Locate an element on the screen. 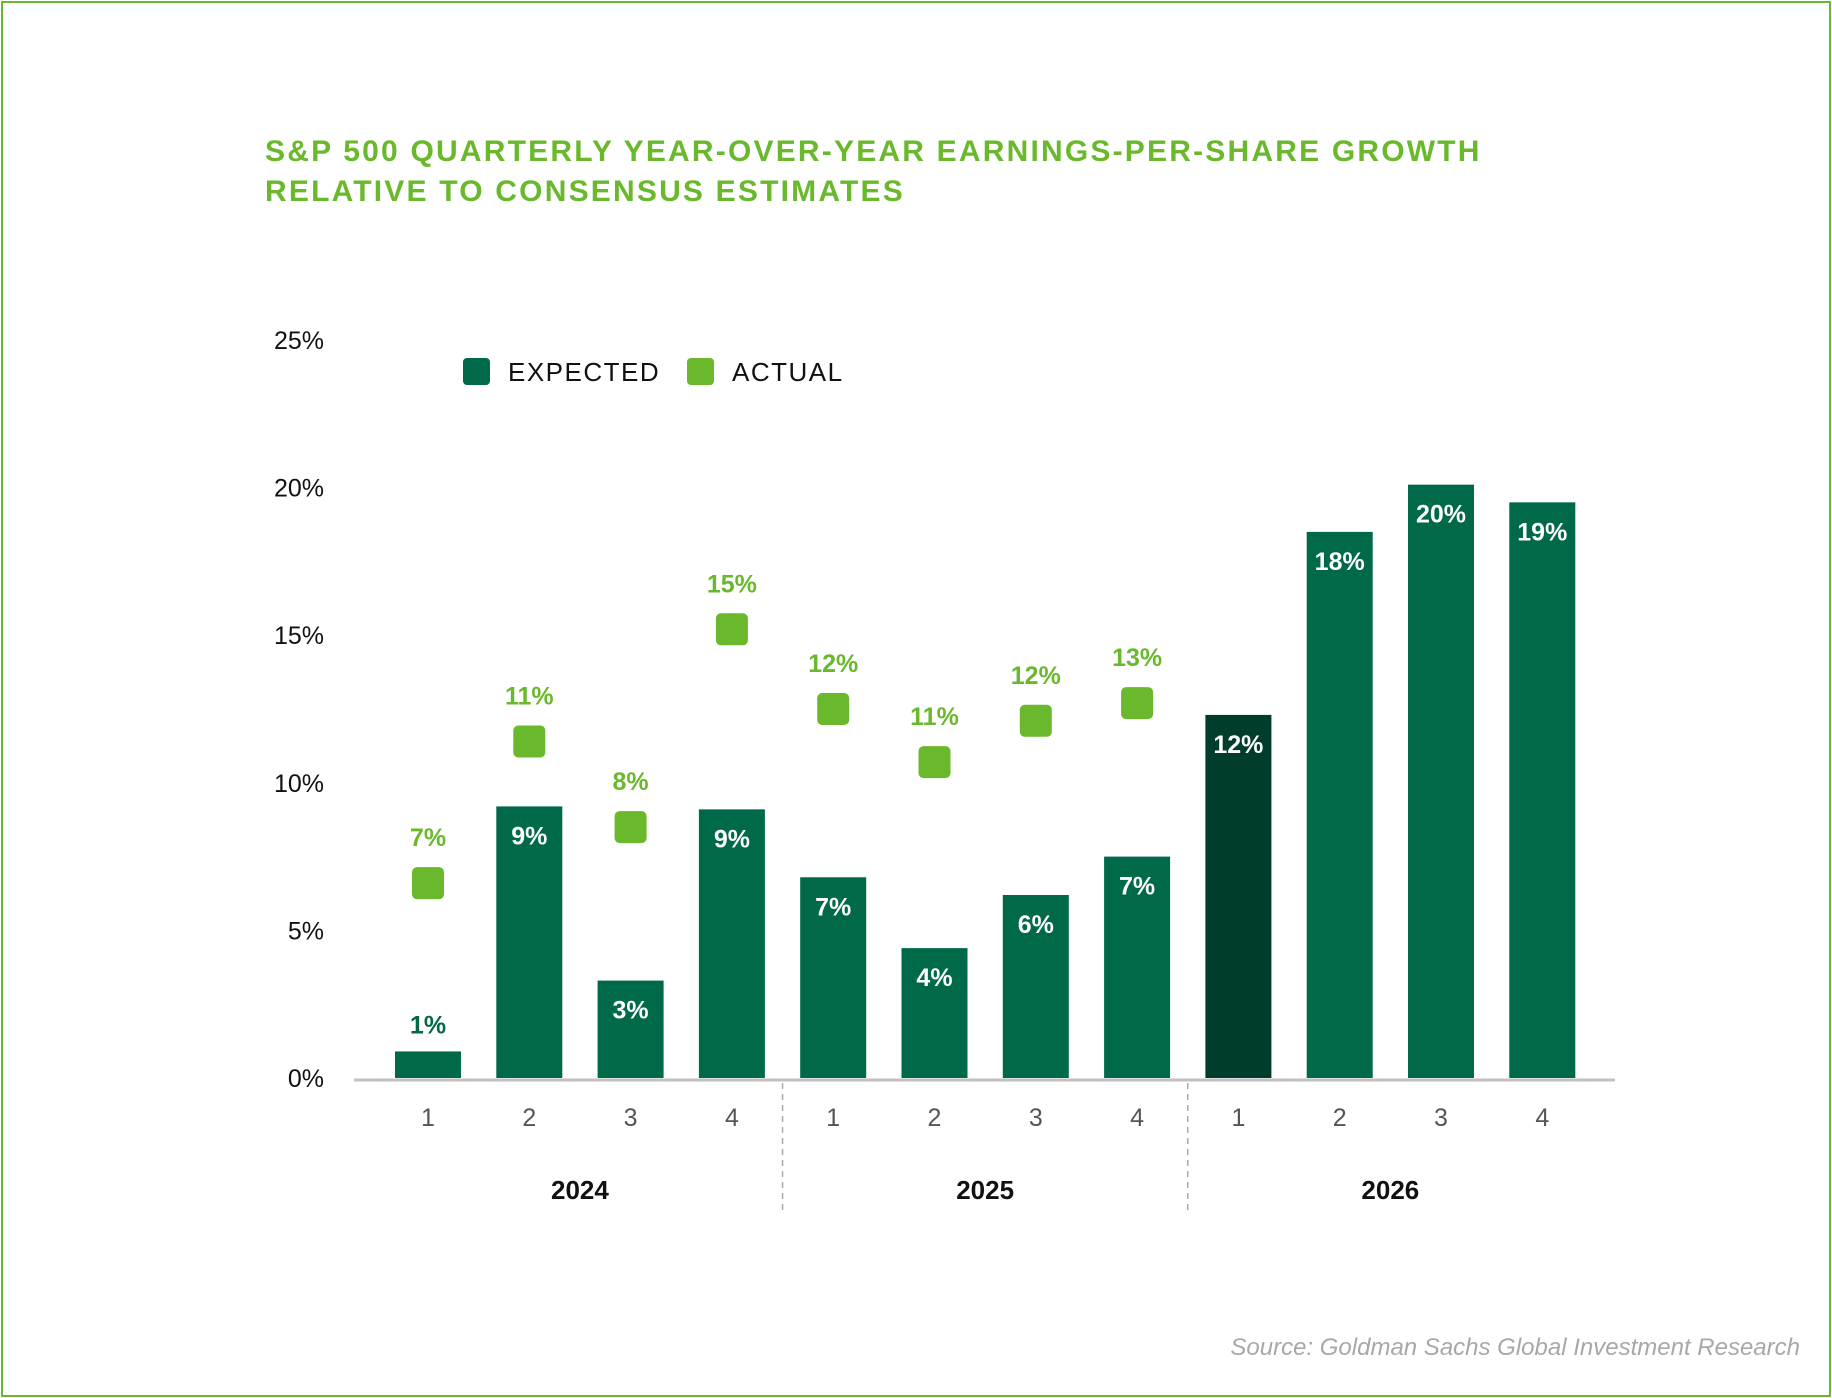 The width and height of the screenshot is (1832, 1398). bar-value-label: 20% is located at coordinates (1441, 515).